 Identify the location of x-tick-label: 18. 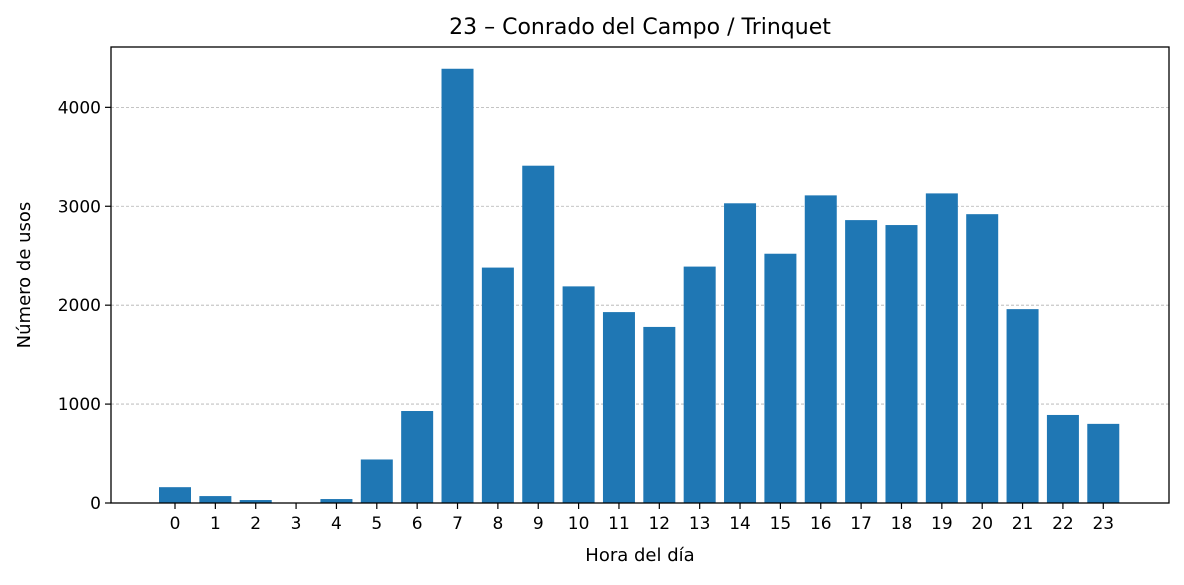
(902, 524).